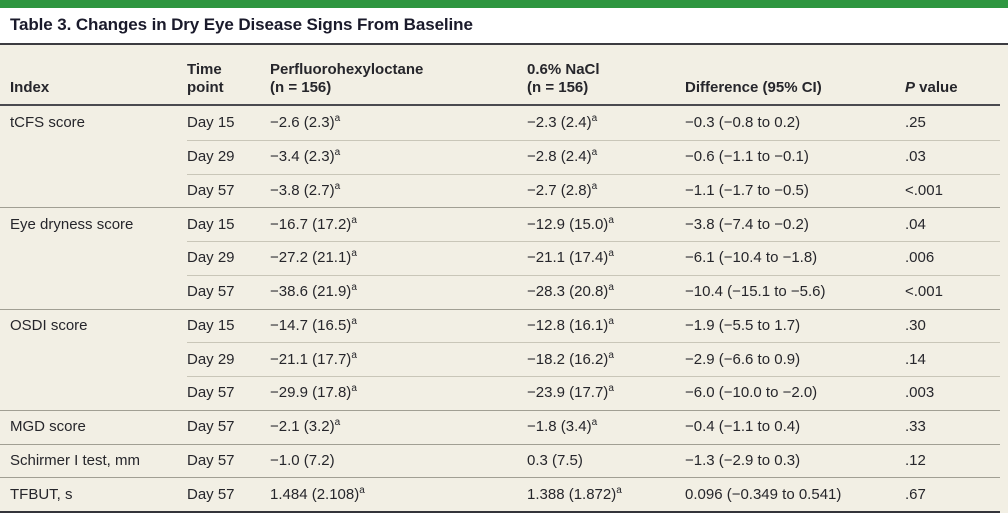 The image size is (1008, 524). What do you see at coordinates (915, 460) in the screenshot?
I see `cell-p-value: .12` at bounding box center [915, 460].